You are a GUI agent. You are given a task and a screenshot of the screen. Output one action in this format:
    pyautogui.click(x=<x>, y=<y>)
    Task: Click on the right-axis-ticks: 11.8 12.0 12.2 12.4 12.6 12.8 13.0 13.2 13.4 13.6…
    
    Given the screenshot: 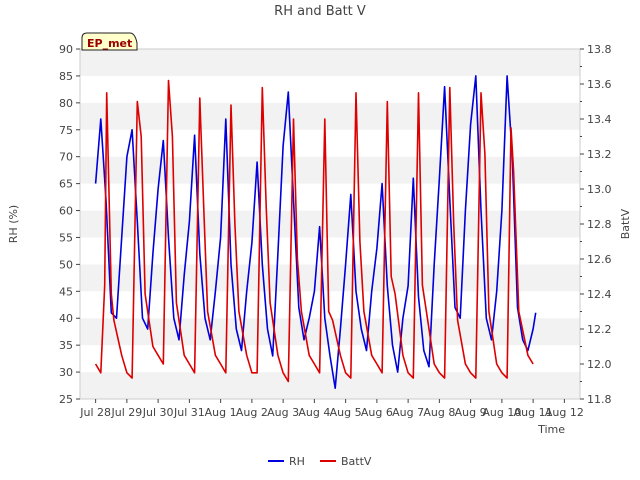 What is the action you would take?
    pyautogui.click(x=596, y=224)
    